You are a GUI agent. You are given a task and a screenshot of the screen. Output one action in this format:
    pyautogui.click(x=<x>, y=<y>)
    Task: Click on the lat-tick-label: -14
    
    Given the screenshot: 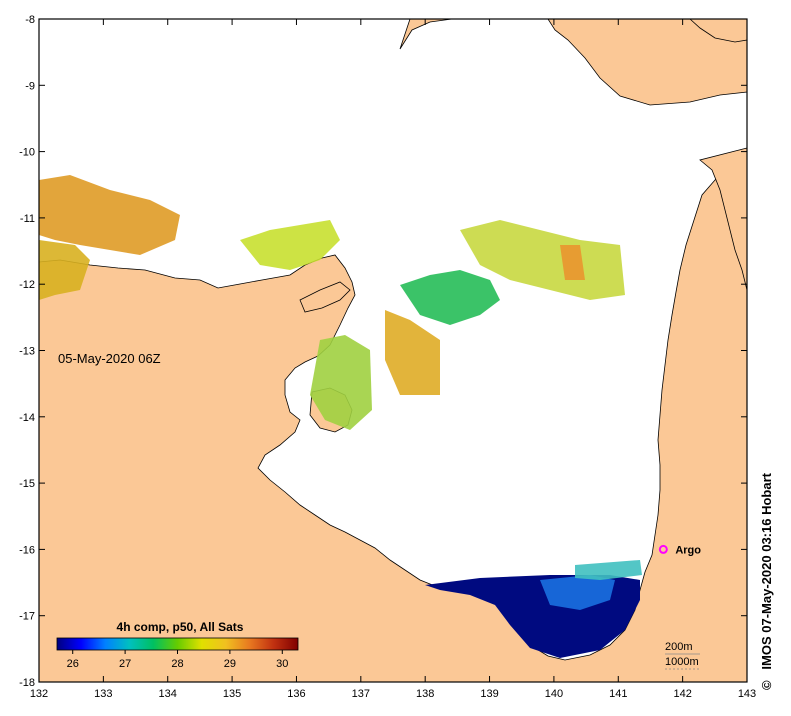 What is the action you would take?
    pyautogui.click(x=27, y=418)
    